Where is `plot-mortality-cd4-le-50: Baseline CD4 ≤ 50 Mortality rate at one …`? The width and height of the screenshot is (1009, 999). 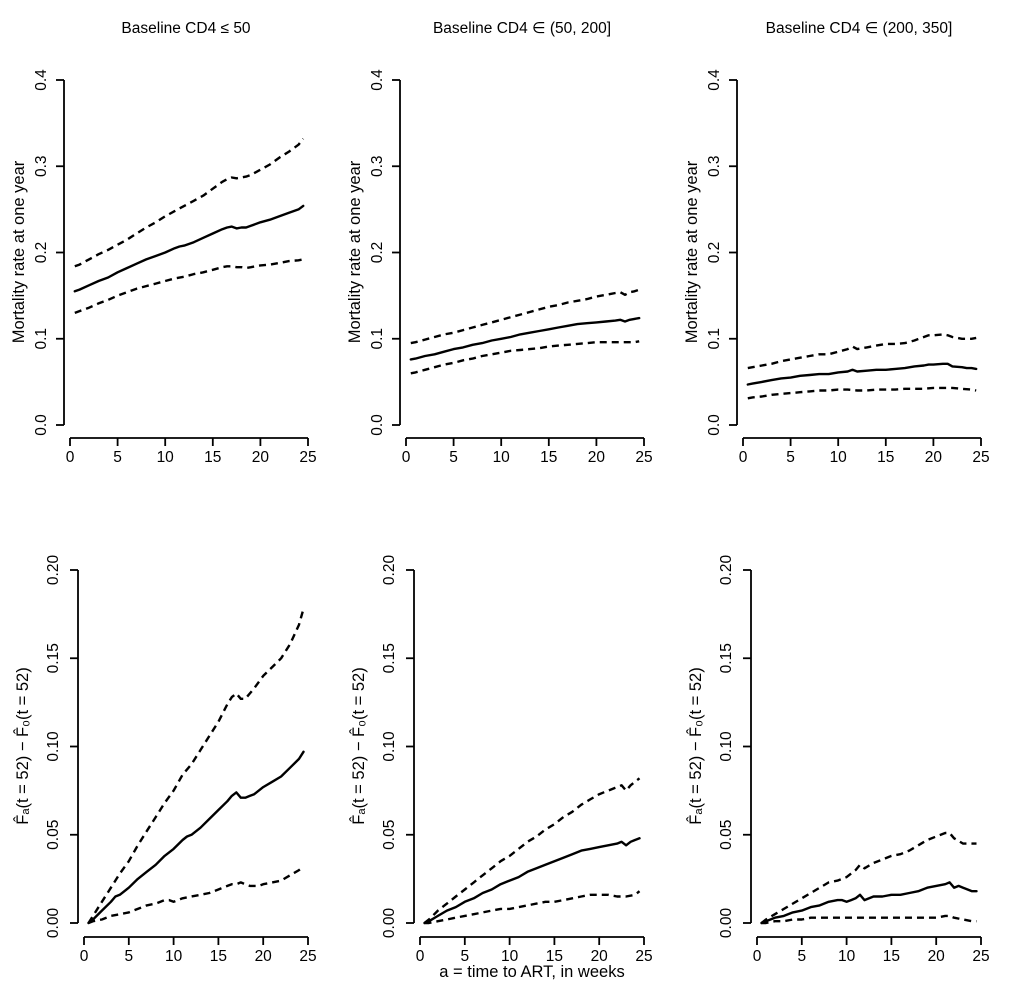
plot-mortality-cd4-le-50: Baseline CD4 ≤ 50 Mortality rate at one … is located at coordinates (163, 243).